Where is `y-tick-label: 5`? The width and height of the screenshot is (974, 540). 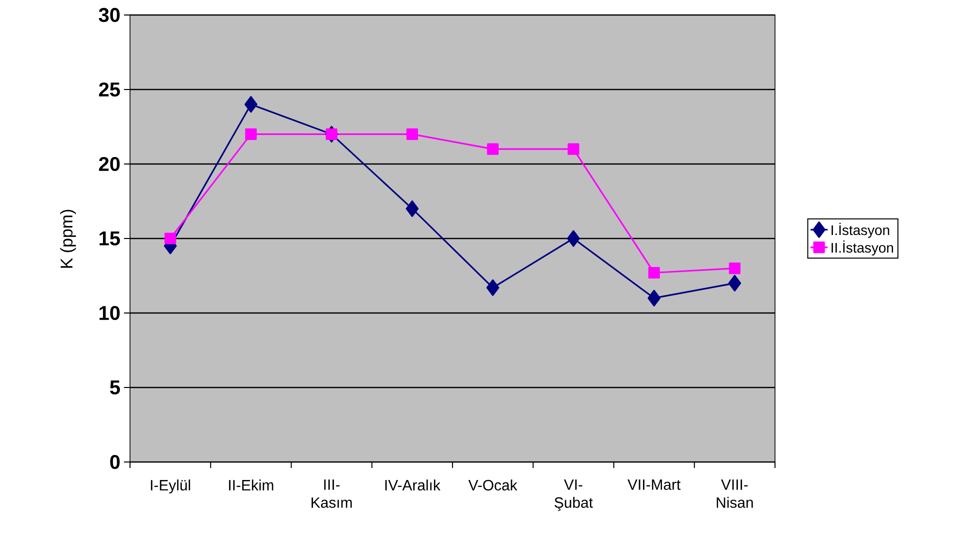 y-tick-label: 5 is located at coordinates (115, 387).